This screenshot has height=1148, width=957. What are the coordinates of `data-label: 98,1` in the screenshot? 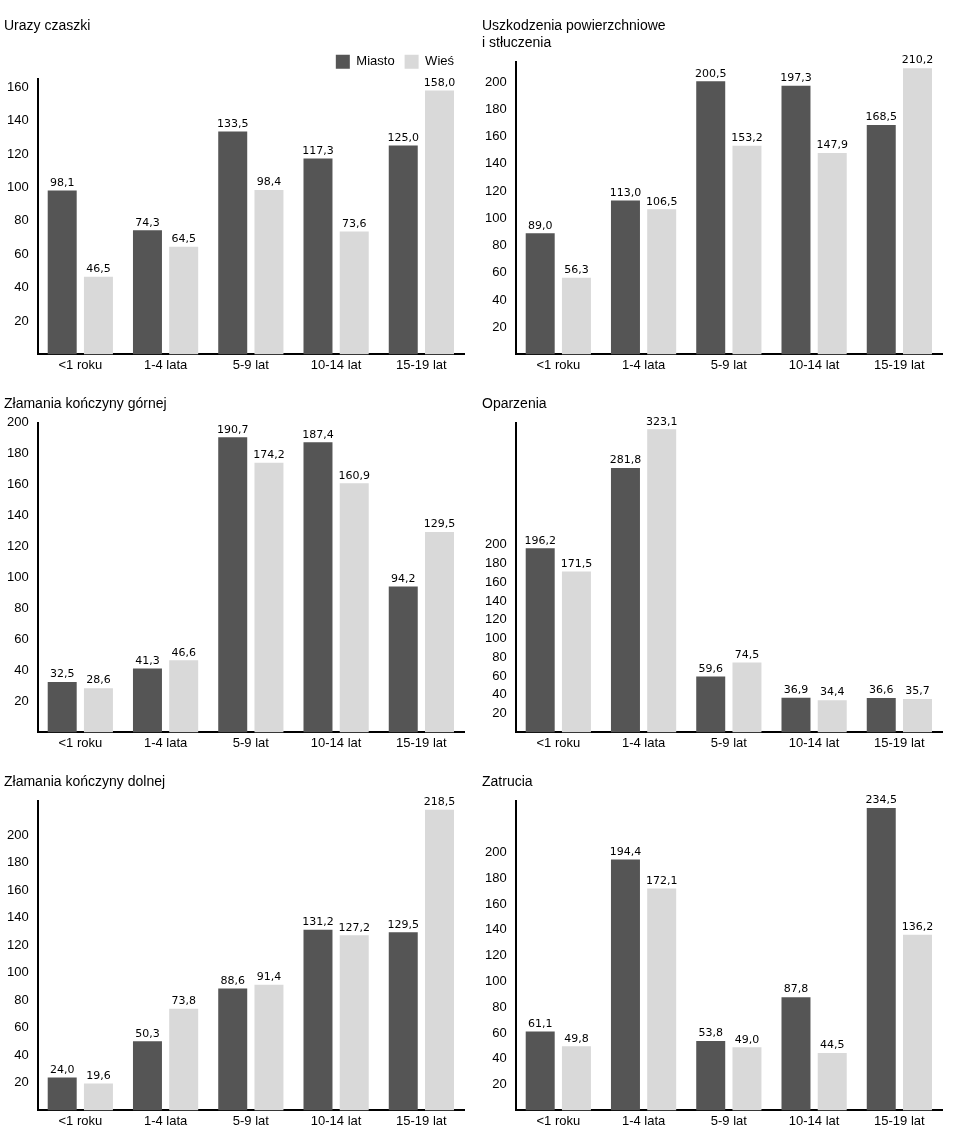 It's located at (62, 182).